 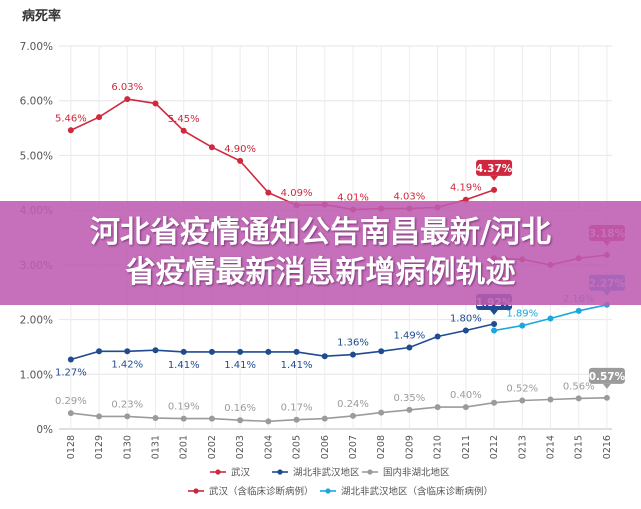 I want to click on data-label: 5.45%, so click(x=184, y=119).